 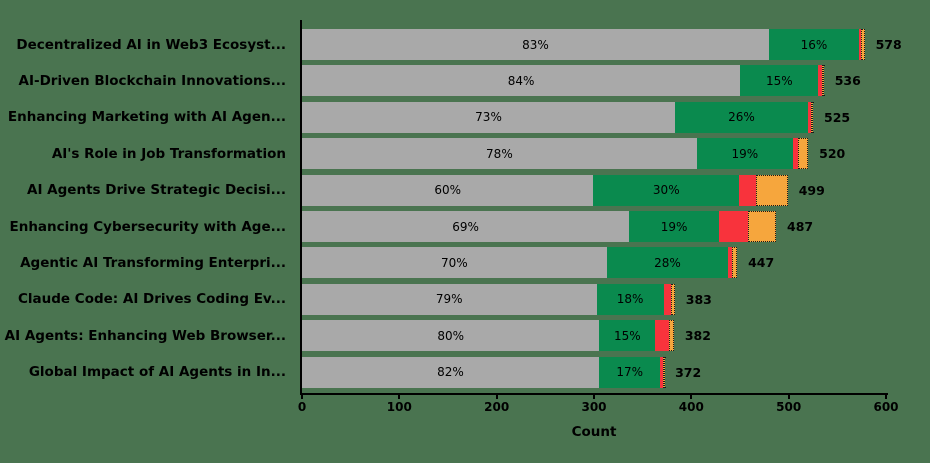 I want to click on bar-total-label: 536, so click(x=847, y=81).